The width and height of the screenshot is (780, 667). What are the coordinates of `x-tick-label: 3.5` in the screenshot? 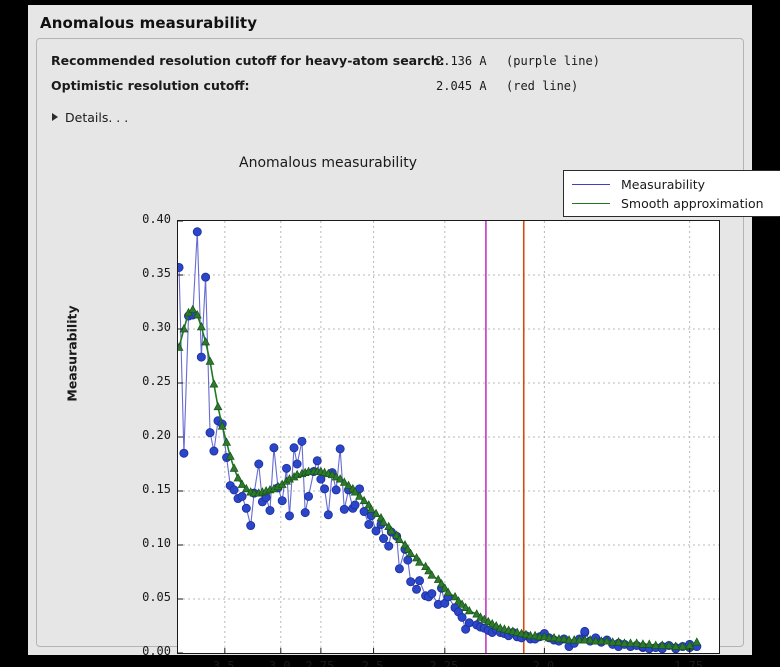 It's located at (223, 663).